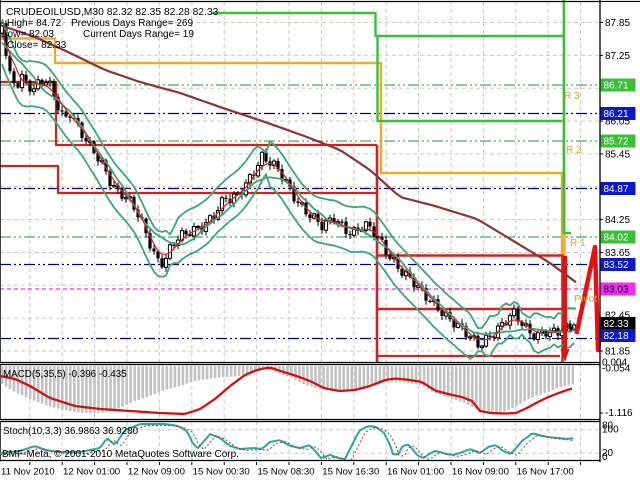 The height and width of the screenshot is (480, 640). I want to click on svg-text: 86.21, so click(616, 114).